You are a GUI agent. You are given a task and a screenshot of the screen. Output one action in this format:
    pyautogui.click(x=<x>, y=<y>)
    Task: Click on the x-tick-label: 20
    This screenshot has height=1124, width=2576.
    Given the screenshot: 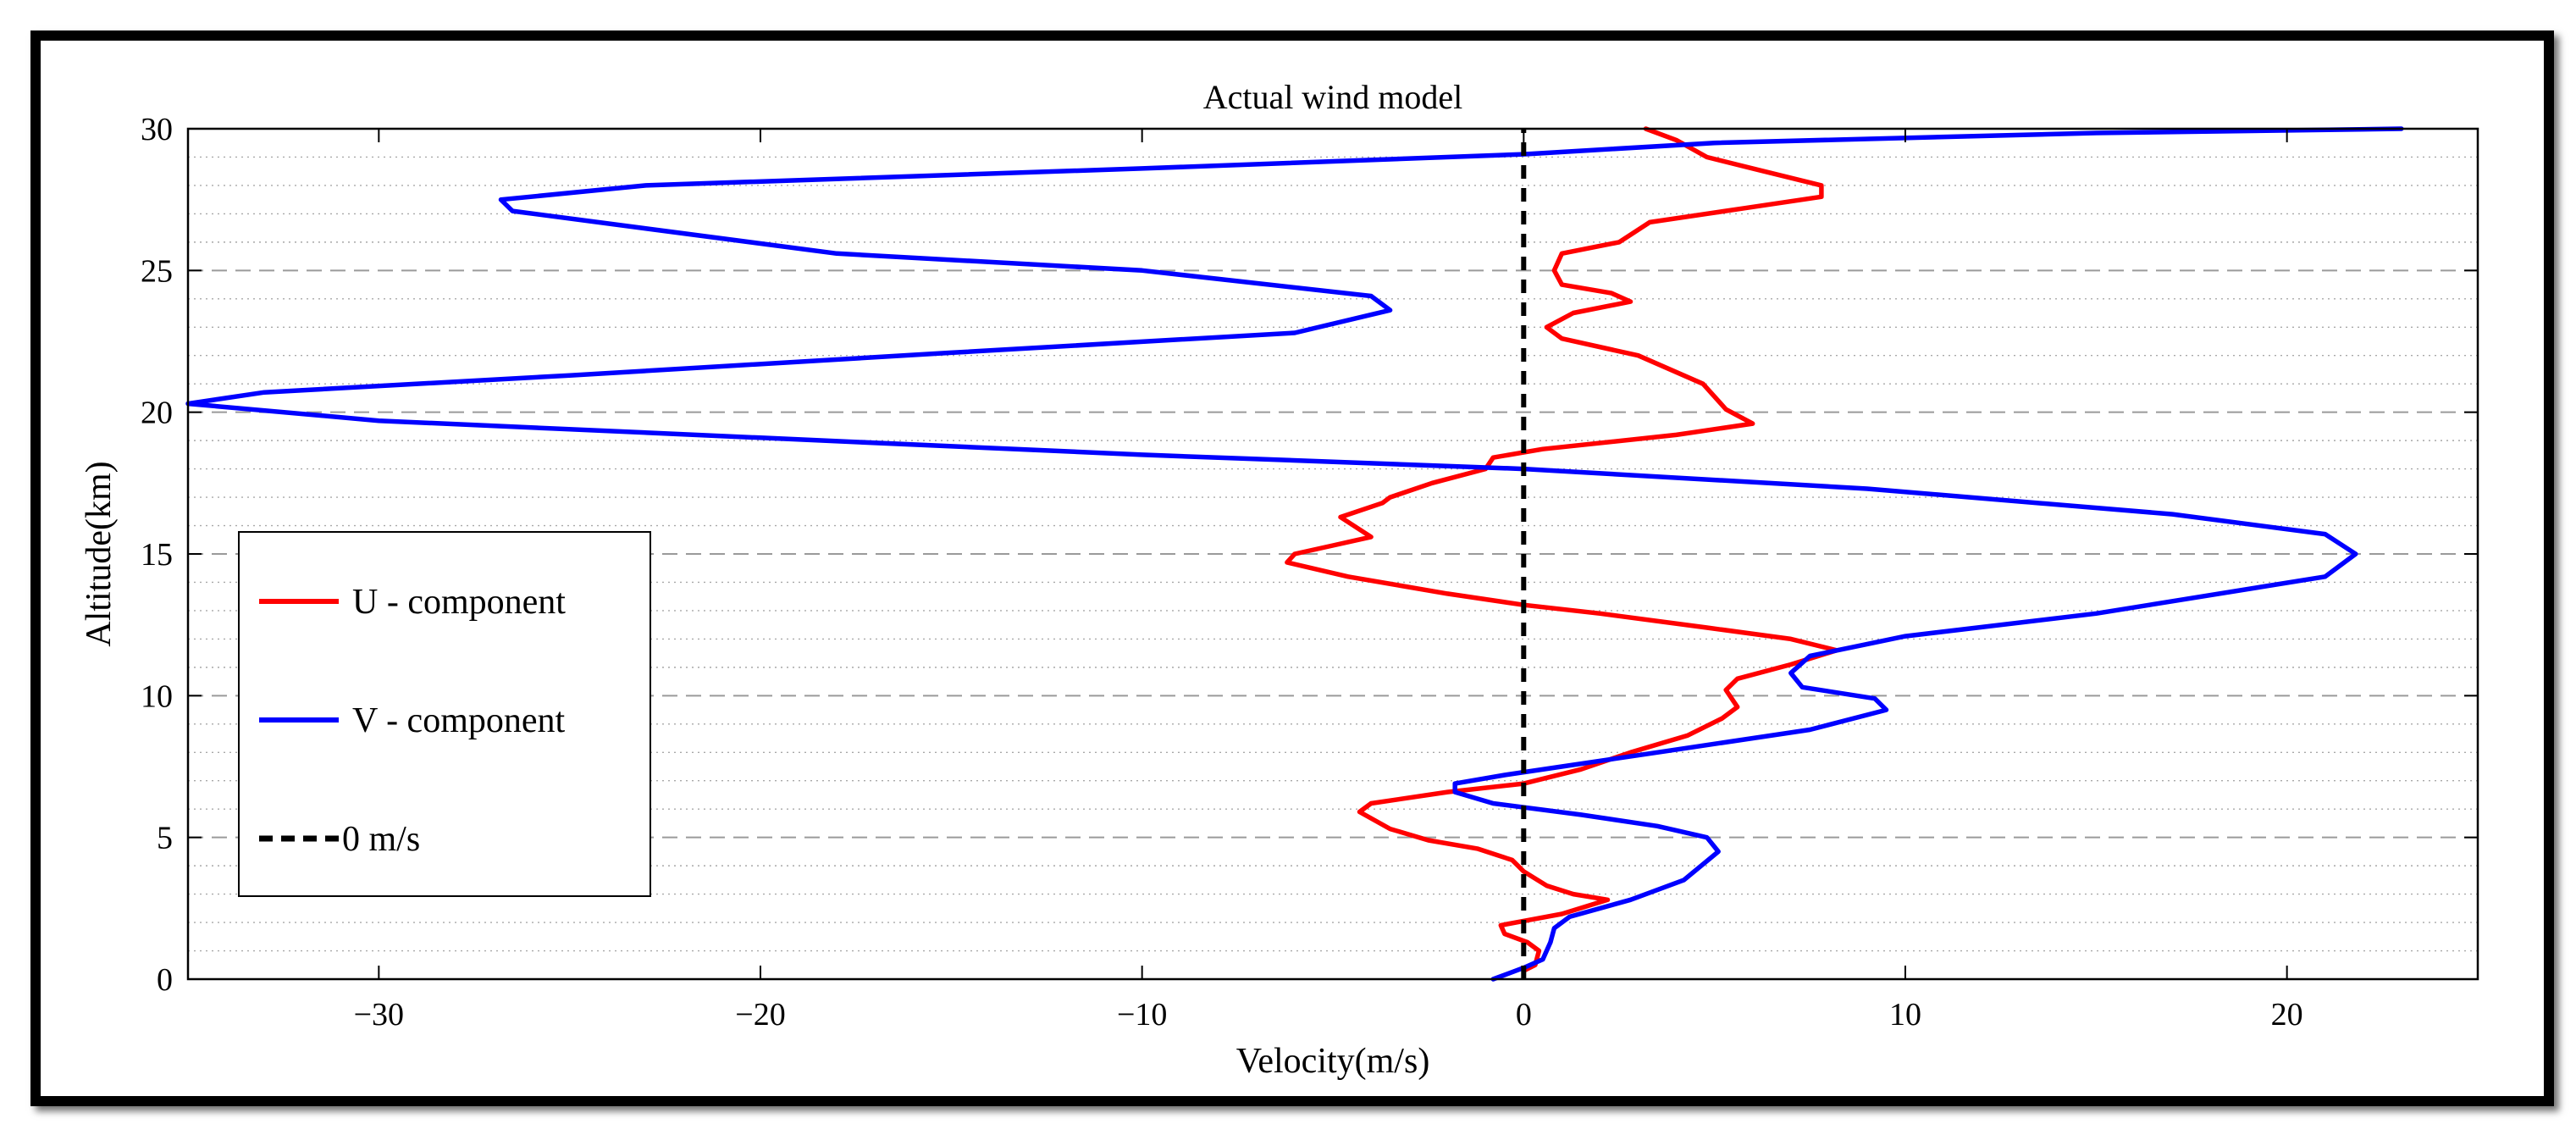 What is the action you would take?
    pyautogui.click(x=2287, y=1015)
    